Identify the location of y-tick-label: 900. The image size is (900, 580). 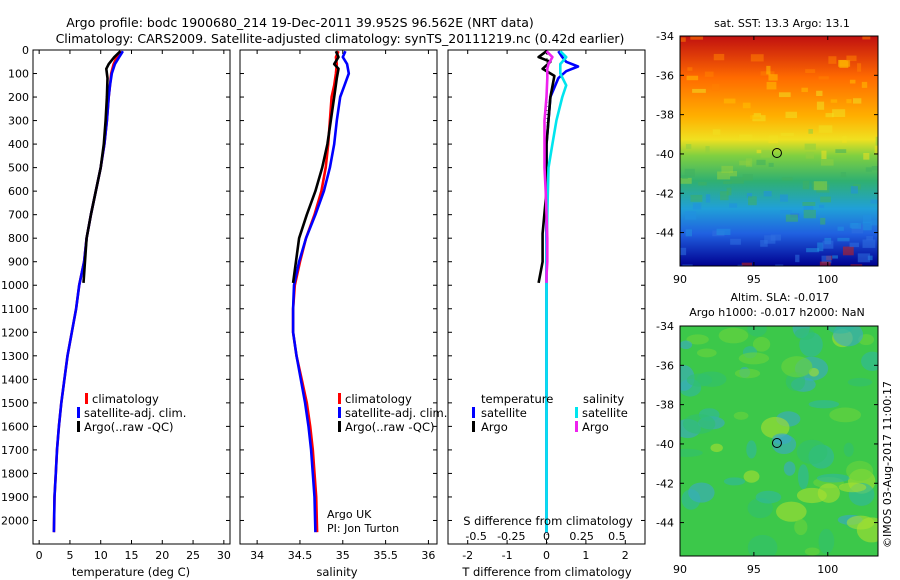
(18, 262).